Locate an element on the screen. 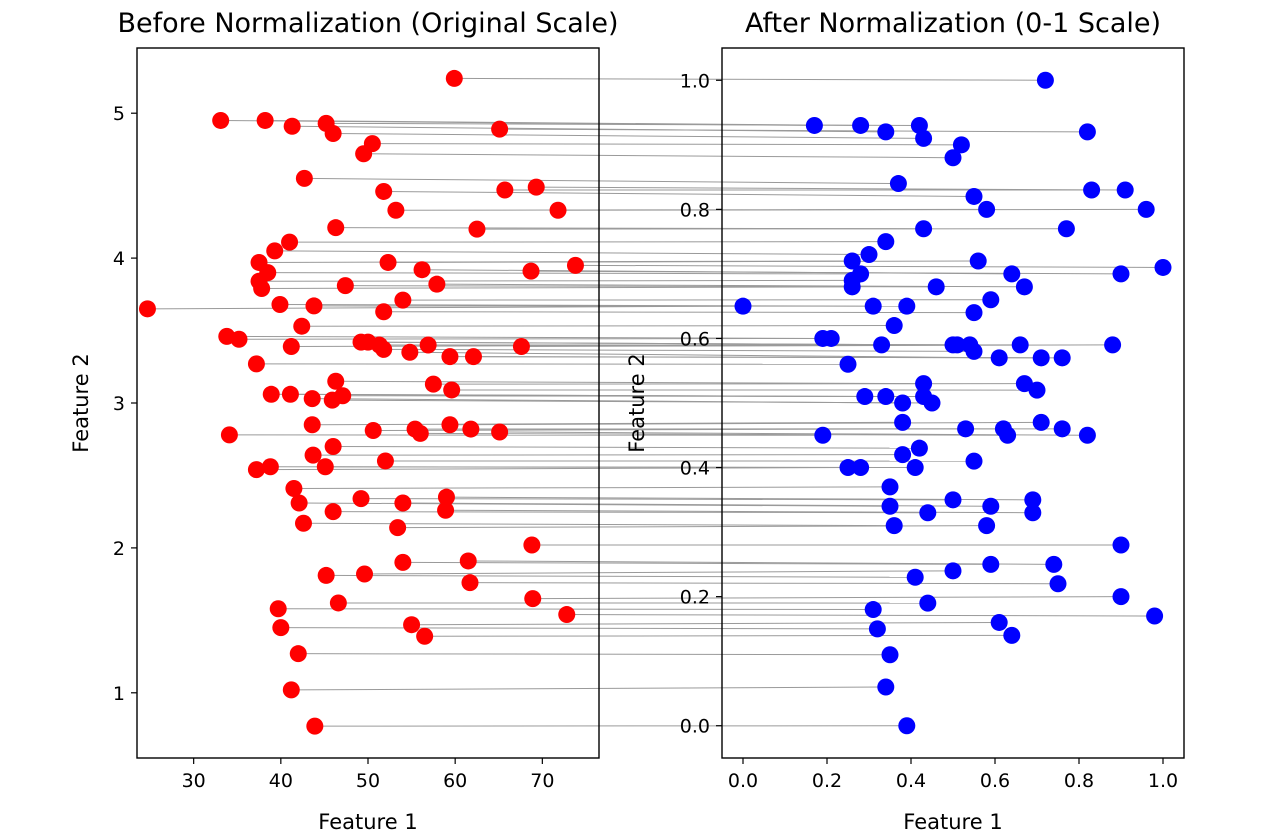 Image resolution: width=1280 pixels, height=832 pixels. y-tick-label-after: 0.2 is located at coordinates (695, 598).